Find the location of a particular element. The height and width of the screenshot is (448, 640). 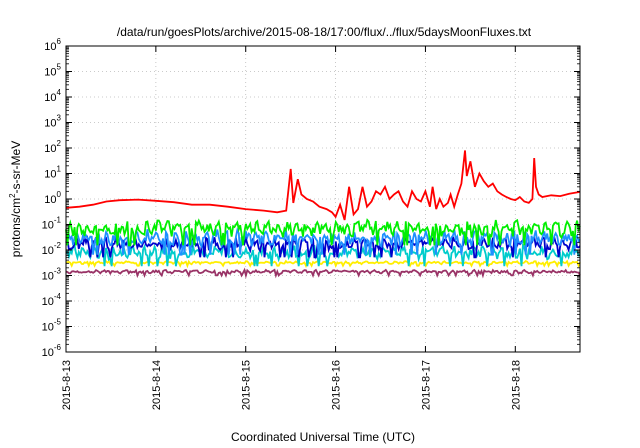

y-tick-label: 10⁴ is located at coordinates (52, 96).